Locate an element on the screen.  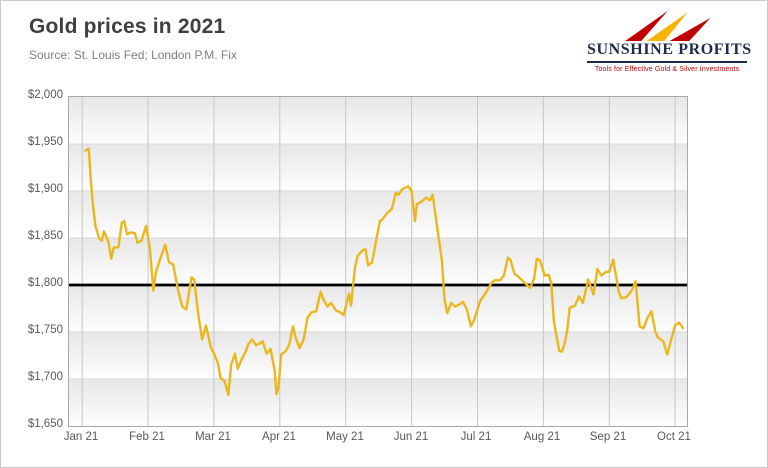
y-axis-label: $1,750 is located at coordinates (45, 330).